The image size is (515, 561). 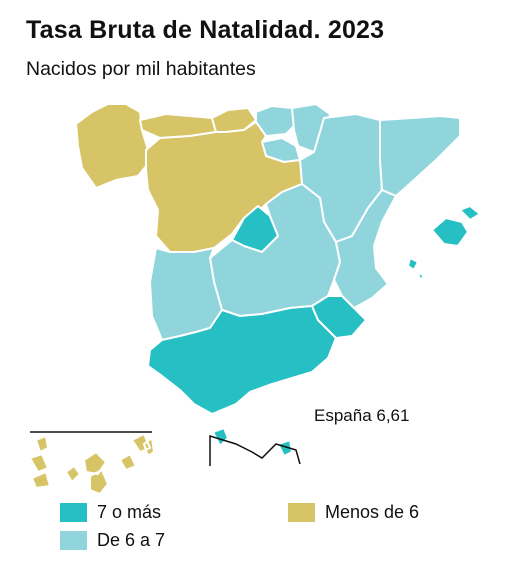 I want to click on legend-label-high: 7 o más, so click(x=129, y=512).